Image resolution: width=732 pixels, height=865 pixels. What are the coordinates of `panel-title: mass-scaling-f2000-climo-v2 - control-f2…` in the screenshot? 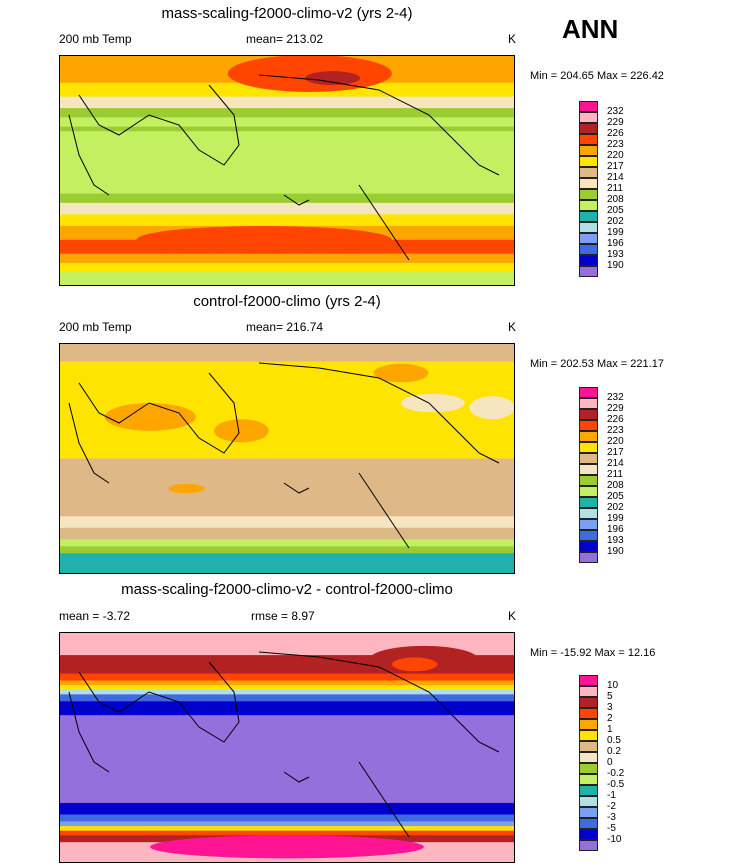 It's located at (287, 589).